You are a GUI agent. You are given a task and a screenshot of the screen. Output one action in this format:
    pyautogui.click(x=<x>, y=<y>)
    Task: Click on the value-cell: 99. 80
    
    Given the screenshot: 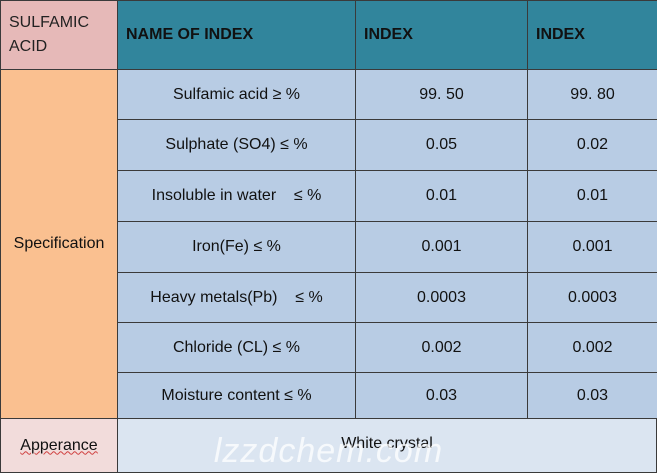 What is the action you would take?
    pyautogui.click(x=592, y=94)
    